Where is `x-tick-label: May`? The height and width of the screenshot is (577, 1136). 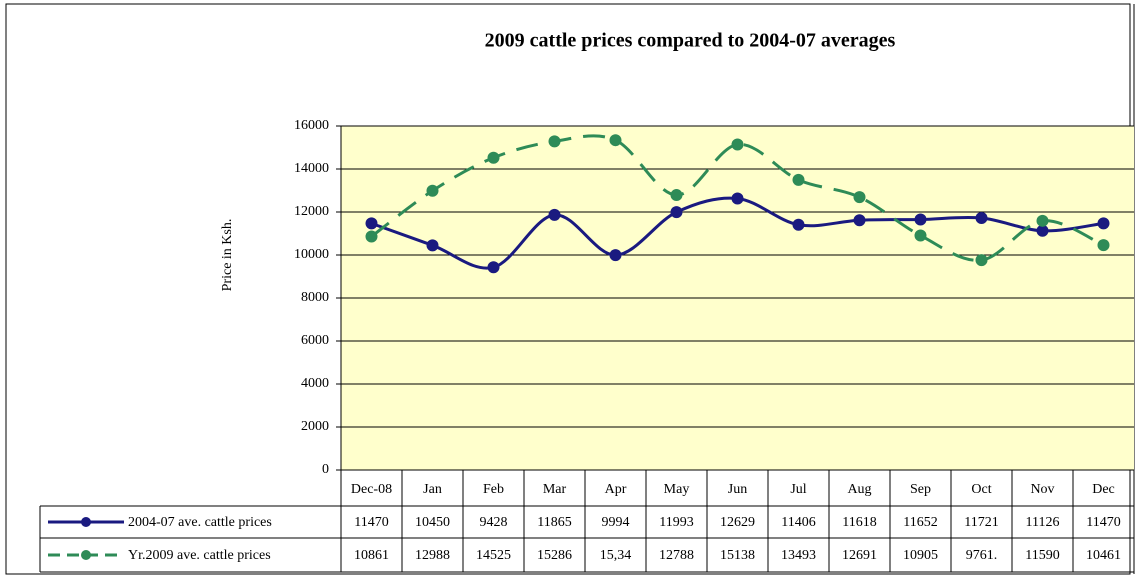
x-tick-label: May is located at coordinates (677, 489).